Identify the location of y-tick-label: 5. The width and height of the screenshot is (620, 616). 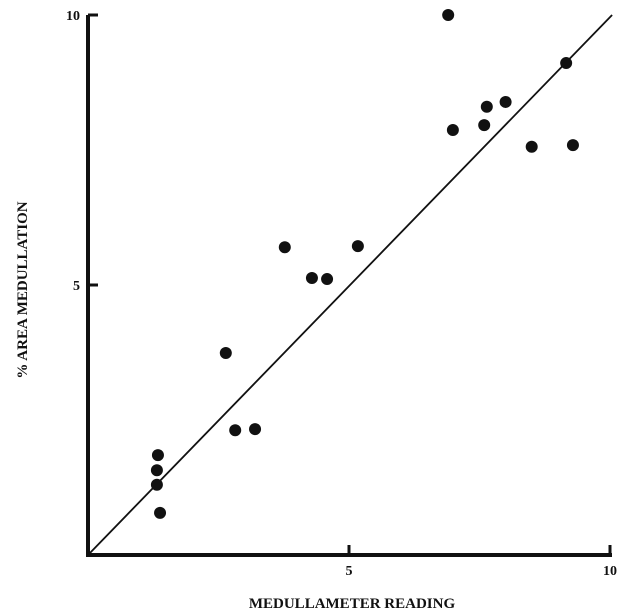
(76, 286).